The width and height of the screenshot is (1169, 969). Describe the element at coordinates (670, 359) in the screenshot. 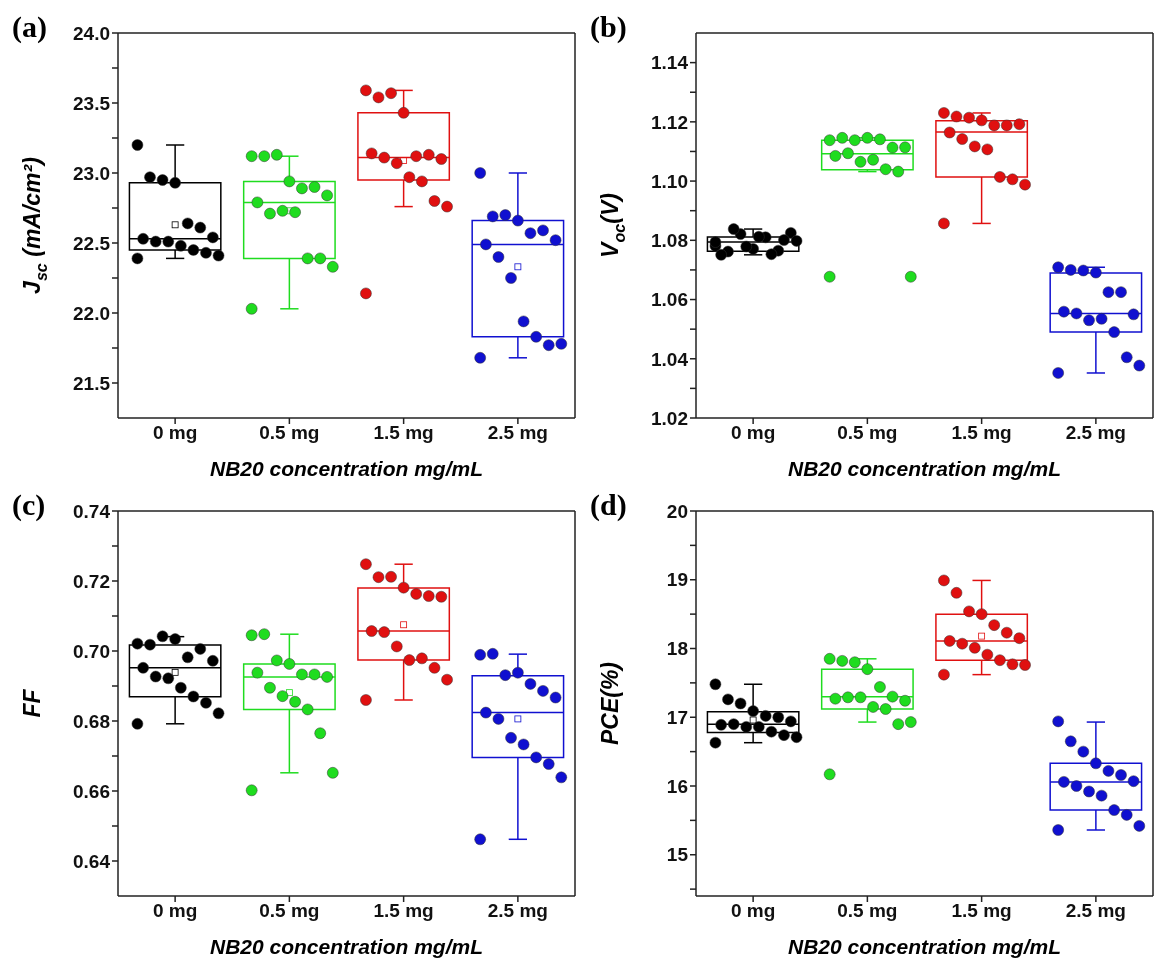

I see `y-tick-label: 1.04` at that location.